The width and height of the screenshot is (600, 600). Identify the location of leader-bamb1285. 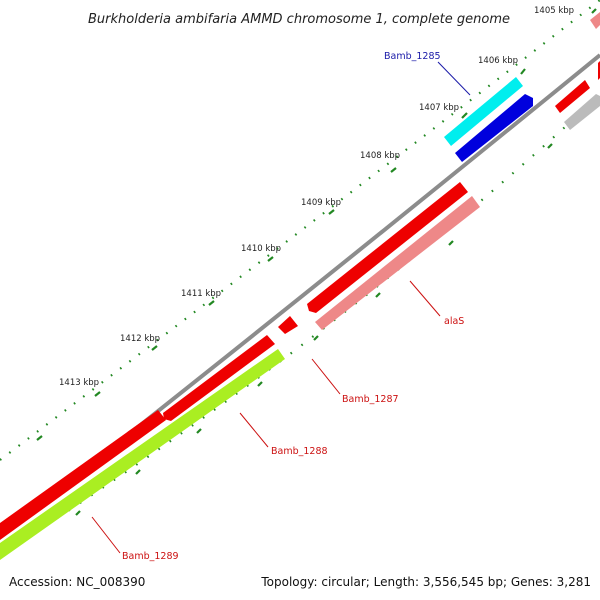
(454, 78).